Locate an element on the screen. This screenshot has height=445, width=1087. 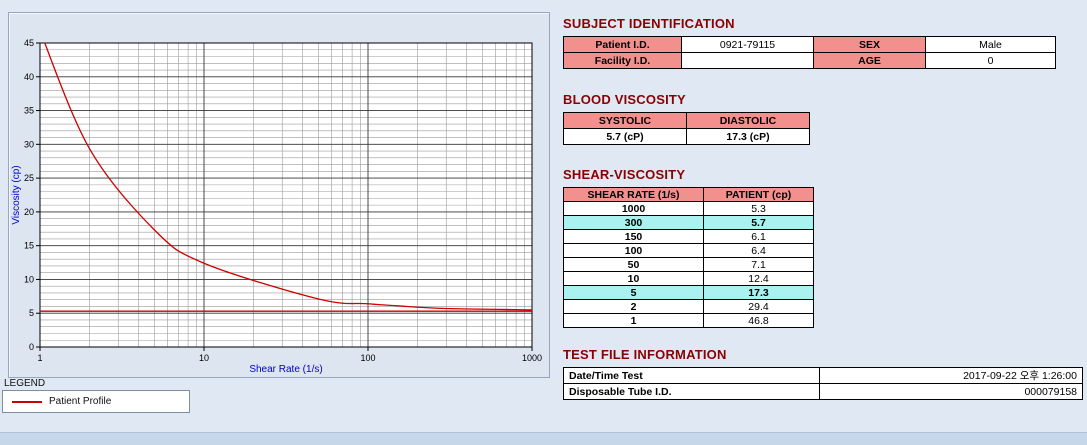
patient-profile-line-sample is located at coordinates (27, 401).